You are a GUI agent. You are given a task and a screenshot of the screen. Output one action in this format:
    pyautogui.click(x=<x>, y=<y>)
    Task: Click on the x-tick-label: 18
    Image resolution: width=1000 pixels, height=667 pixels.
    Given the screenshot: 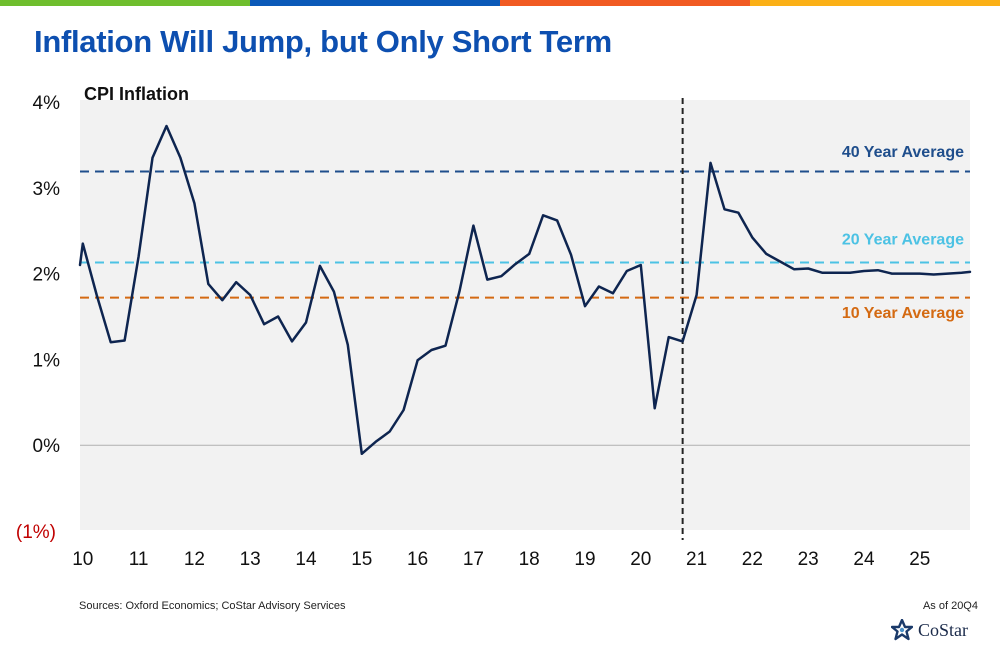 What is the action you would take?
    pyautogui.click(x=529, y=559)
    